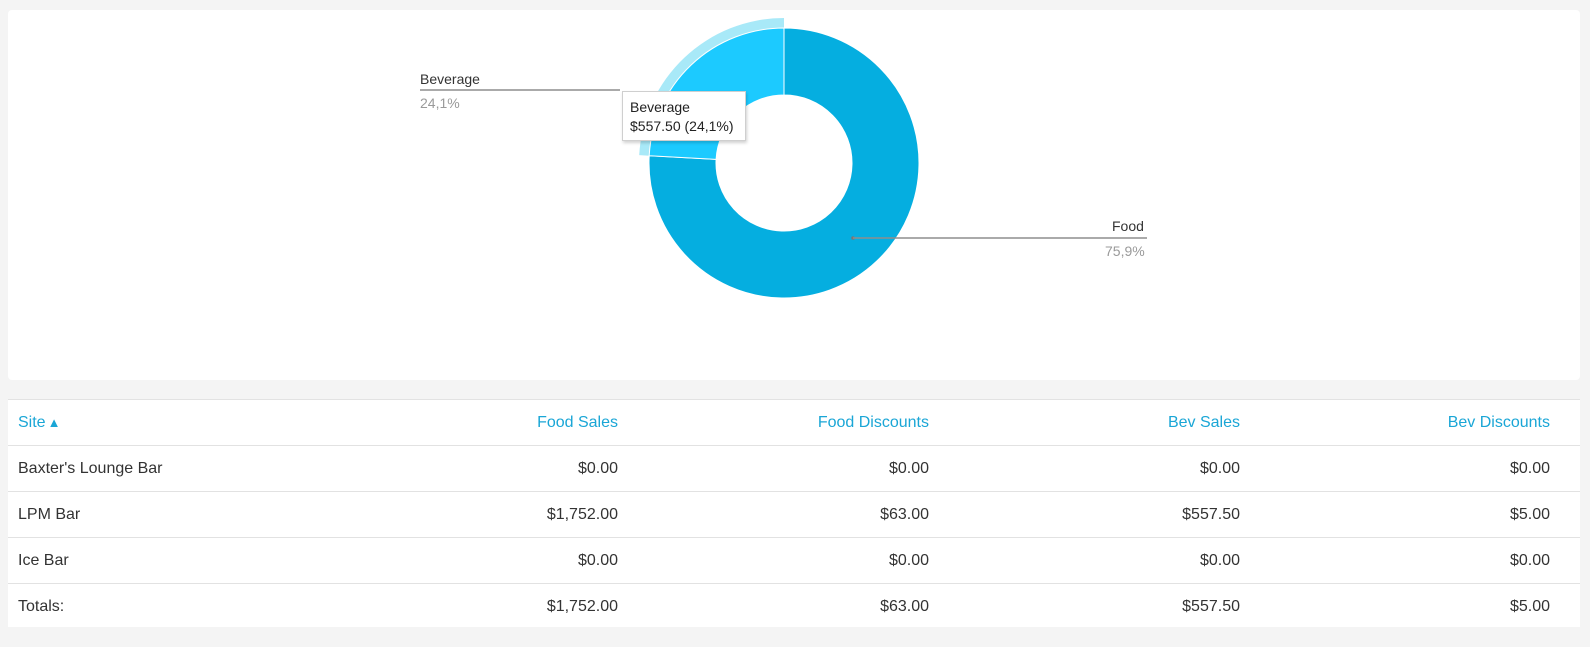 Image resolution: width=1590 pixels, height=647 pixels. Describe the element at coordinates (660, 107) in the screenshot. I see `tooltip-title: Beverage` at that location.